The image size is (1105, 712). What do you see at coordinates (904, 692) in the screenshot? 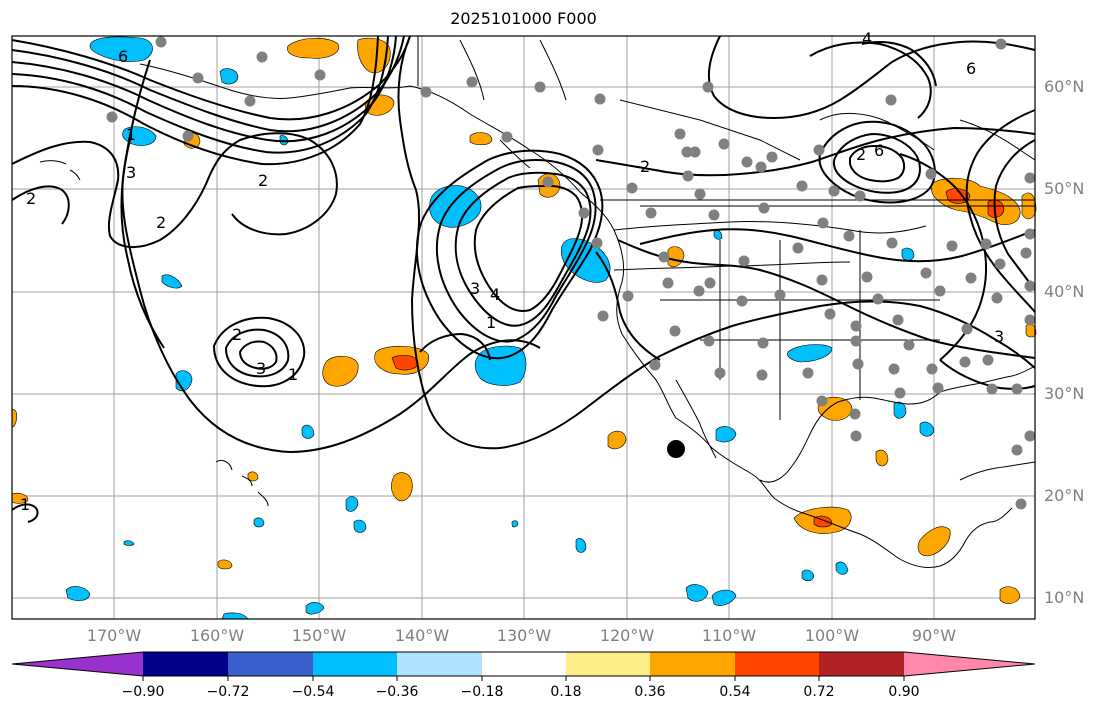
I see `colorbar-tick-label: 0.90` at bounding box center [904, 692].